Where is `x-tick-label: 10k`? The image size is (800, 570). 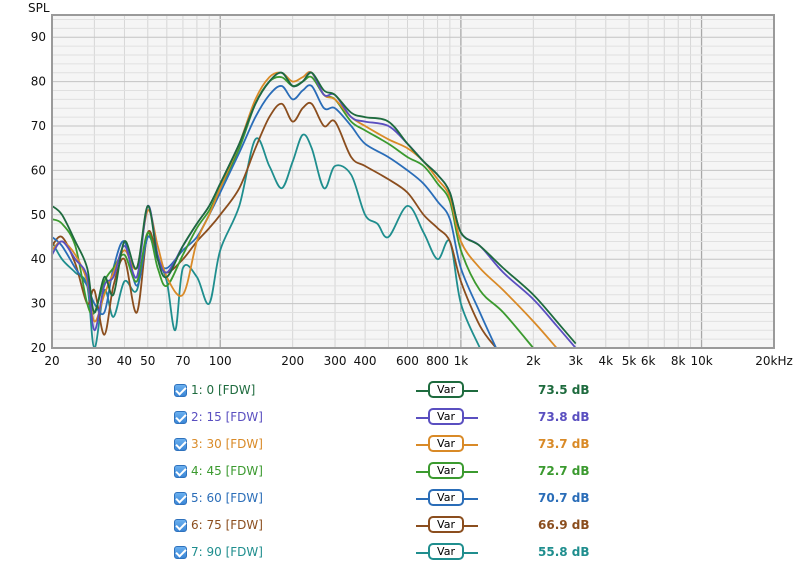 x-tick-label: 10k is located at coordinates (701, 361).